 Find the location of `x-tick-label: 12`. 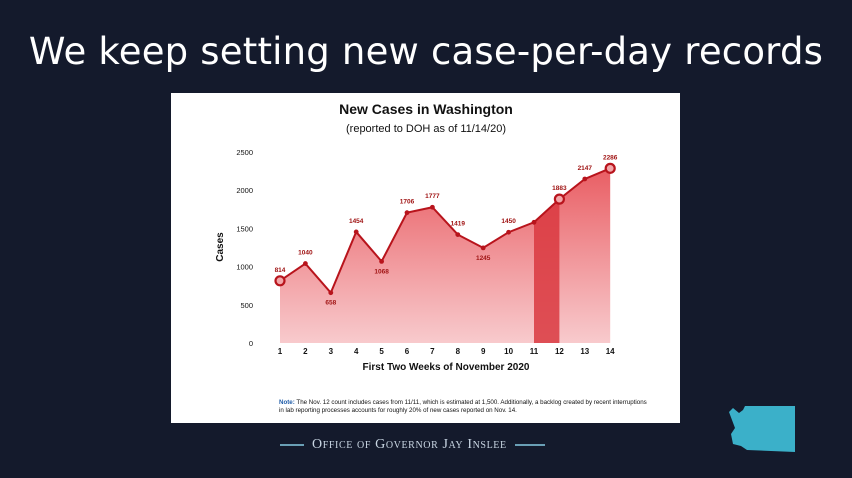

x-tick-label: 12 is located at coordinates (559, 351).